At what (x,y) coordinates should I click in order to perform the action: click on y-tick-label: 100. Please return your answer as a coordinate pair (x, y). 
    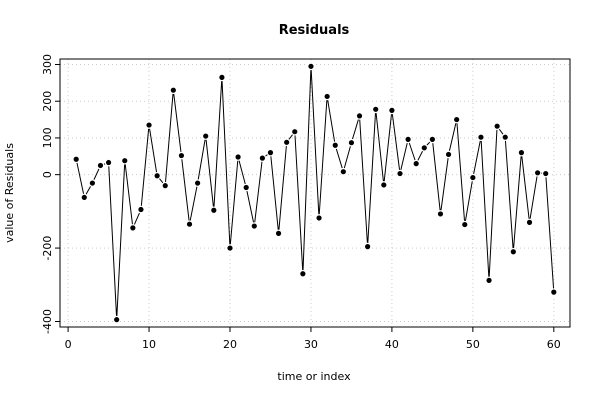
    Looking at the image, I should click on (47, 137).